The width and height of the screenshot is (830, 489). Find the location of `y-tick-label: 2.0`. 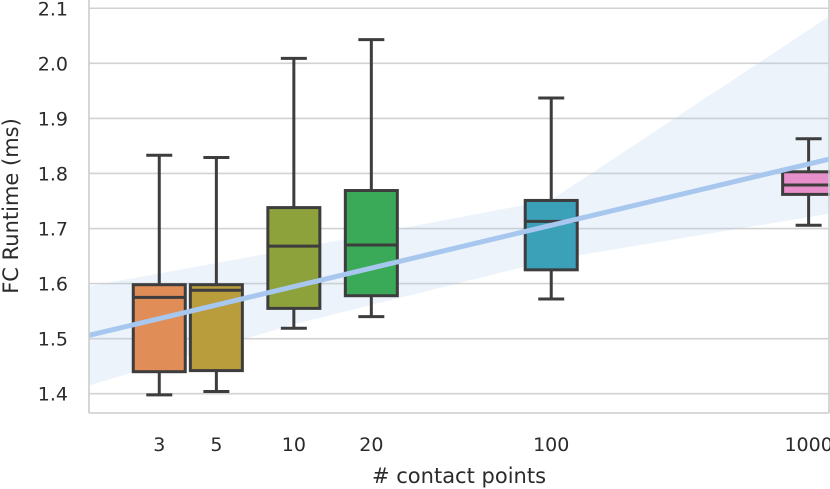

y-tick-label: 2.0 is located at coordinates (53, 64).